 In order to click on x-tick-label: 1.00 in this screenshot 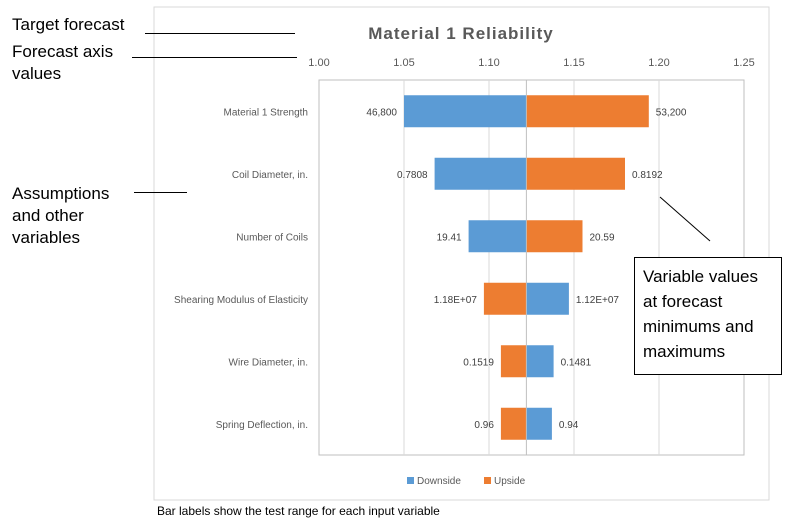, I will do `click(318, 63)`.